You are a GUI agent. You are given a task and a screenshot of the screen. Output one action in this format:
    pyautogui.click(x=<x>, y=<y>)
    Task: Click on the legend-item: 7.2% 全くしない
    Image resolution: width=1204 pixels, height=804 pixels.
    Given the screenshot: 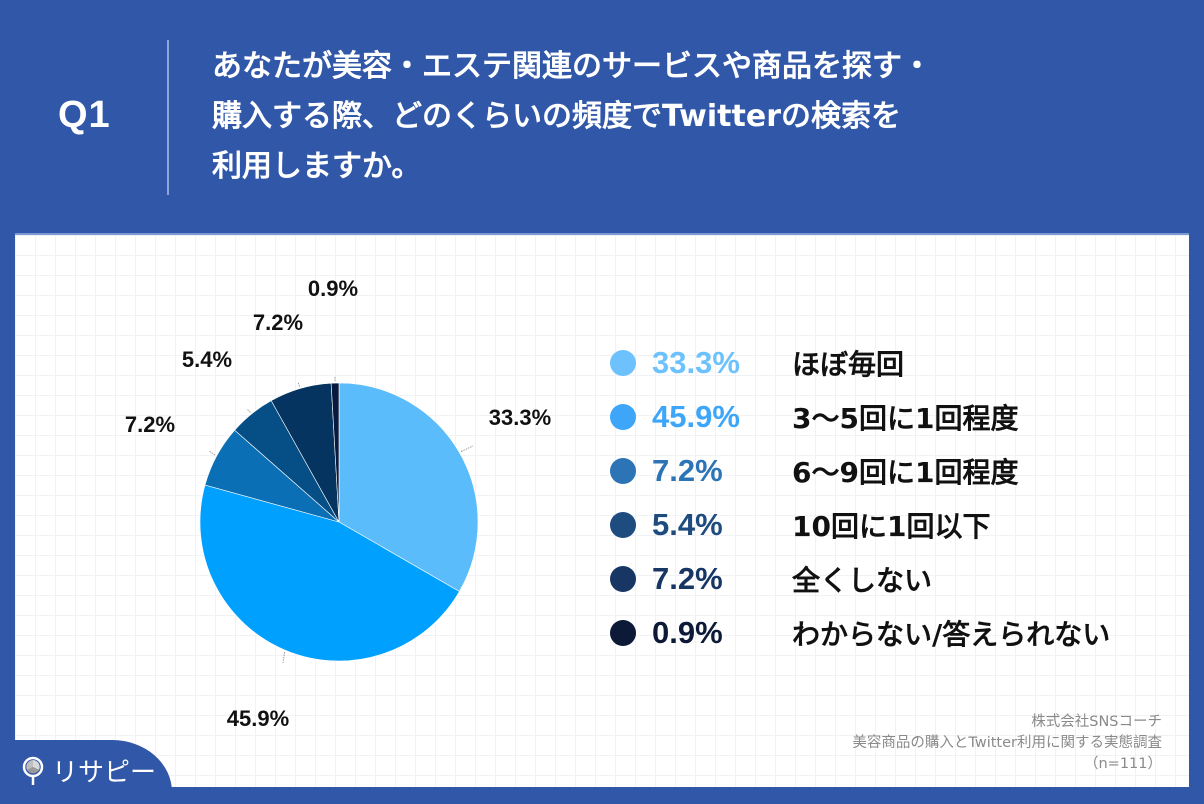 What is the action you would take?
    pyautogui.click(x=860, y=579)
    